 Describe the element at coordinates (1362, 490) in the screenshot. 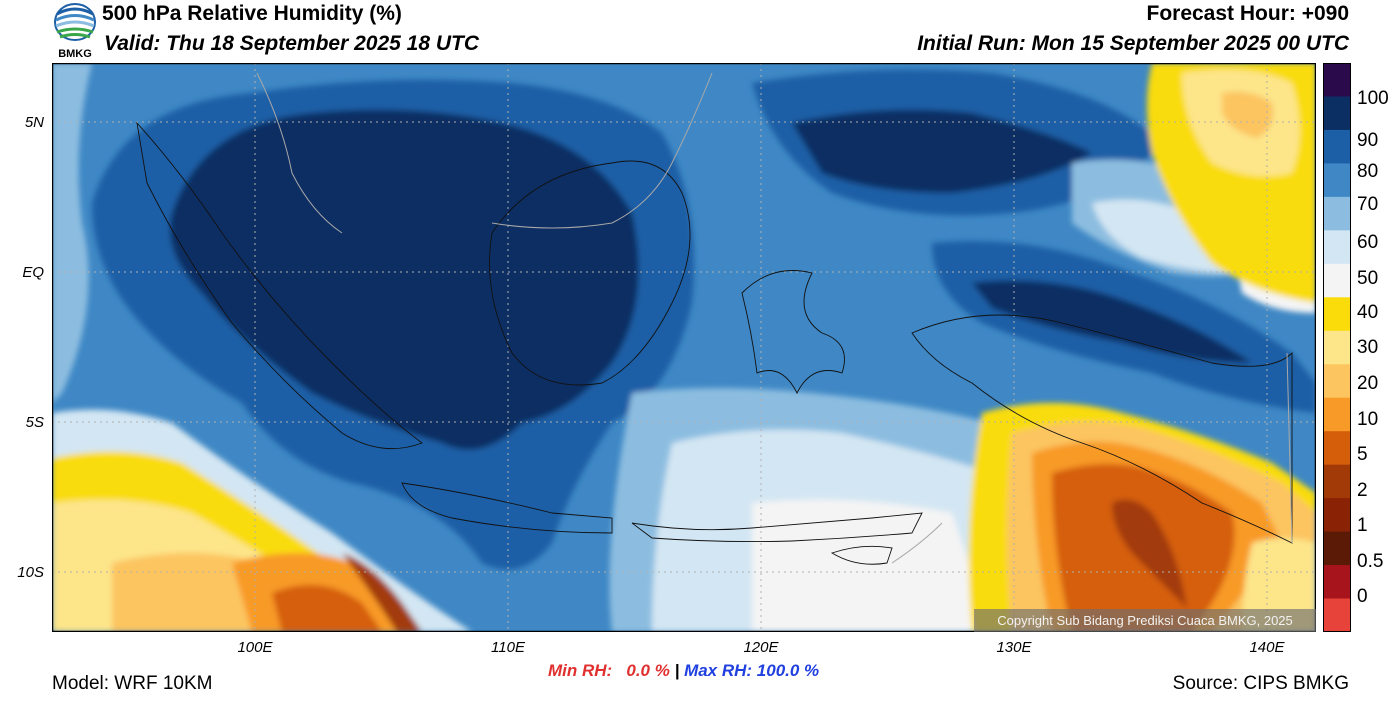

I see `colorbar-label: 2` at that location.